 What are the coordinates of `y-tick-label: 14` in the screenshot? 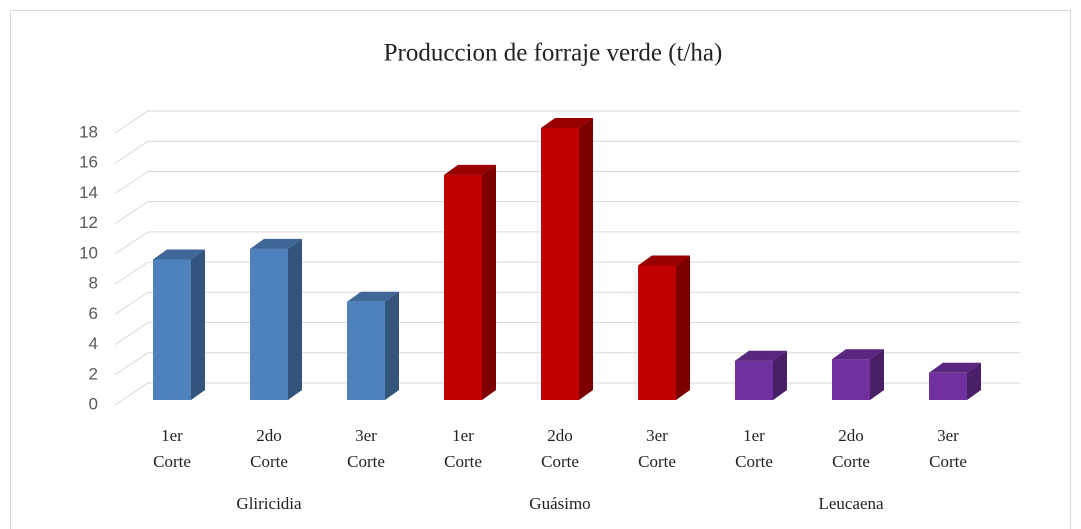 It's located at (88, 192).